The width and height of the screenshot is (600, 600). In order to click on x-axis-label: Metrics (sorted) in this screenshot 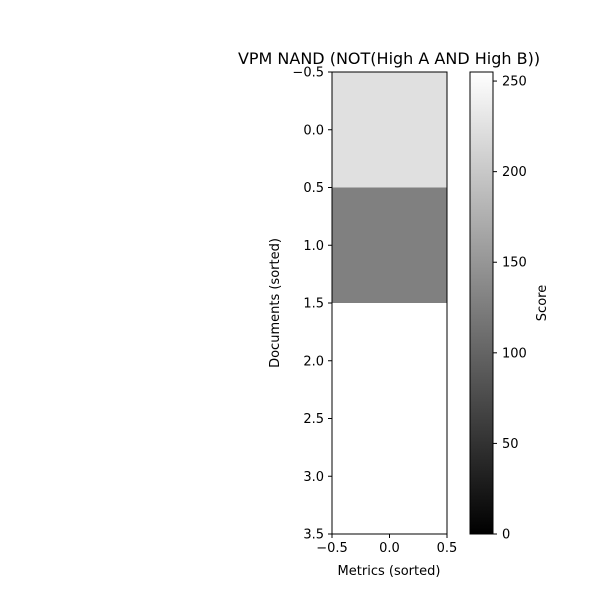, I will do `click(389, 571)`.